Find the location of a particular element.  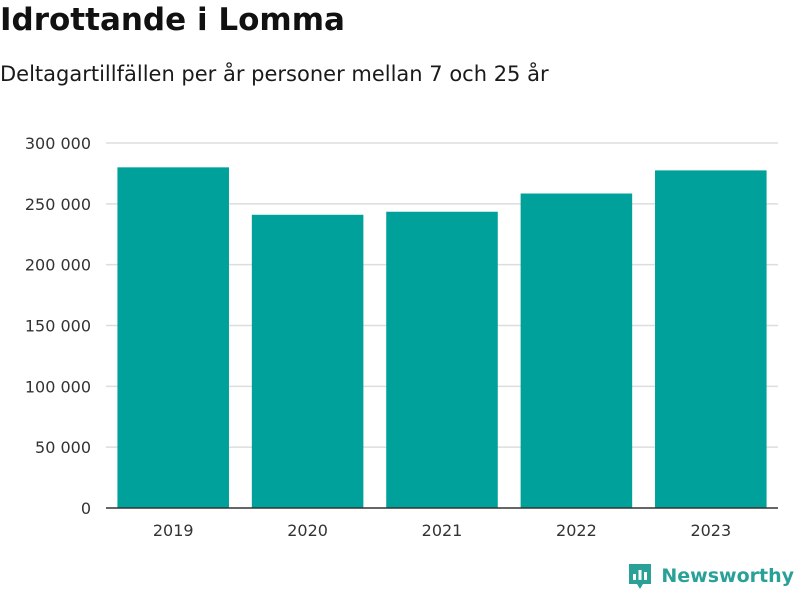

y-tick-label: 200 000 is located at coordinates (58, 265).